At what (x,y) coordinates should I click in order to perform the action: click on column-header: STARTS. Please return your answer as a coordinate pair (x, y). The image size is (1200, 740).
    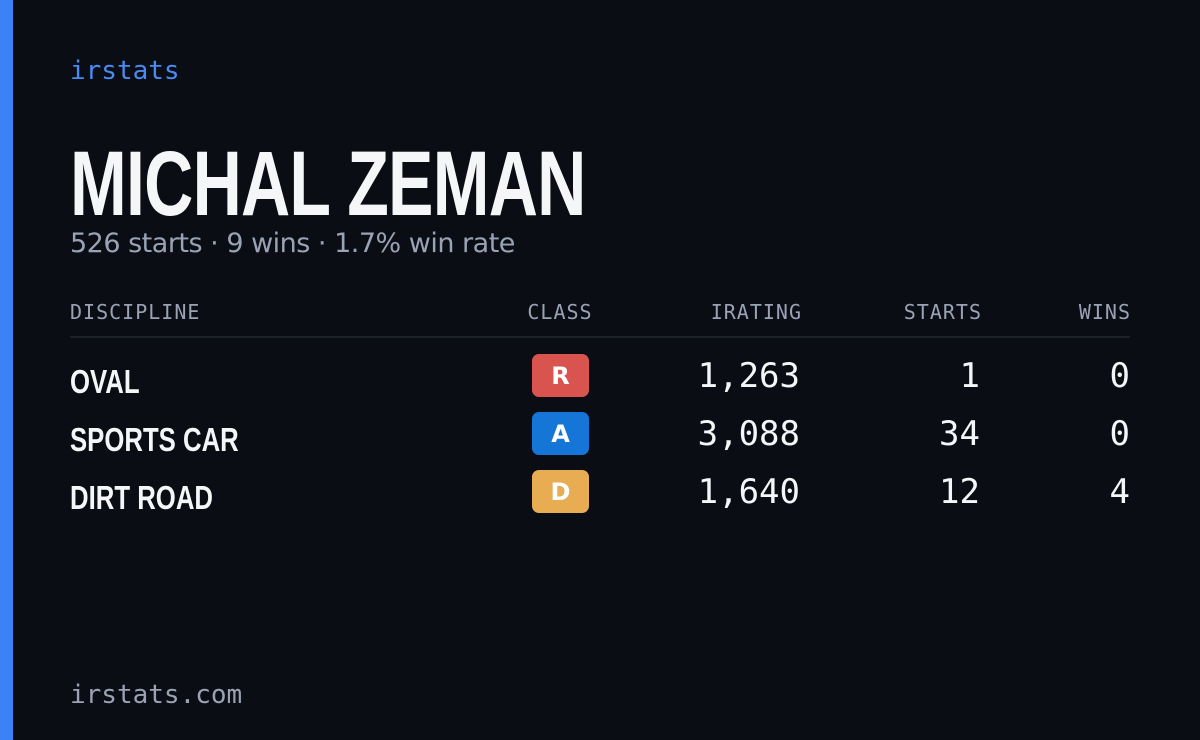
    Looking at the image, I should click on (942, 312).